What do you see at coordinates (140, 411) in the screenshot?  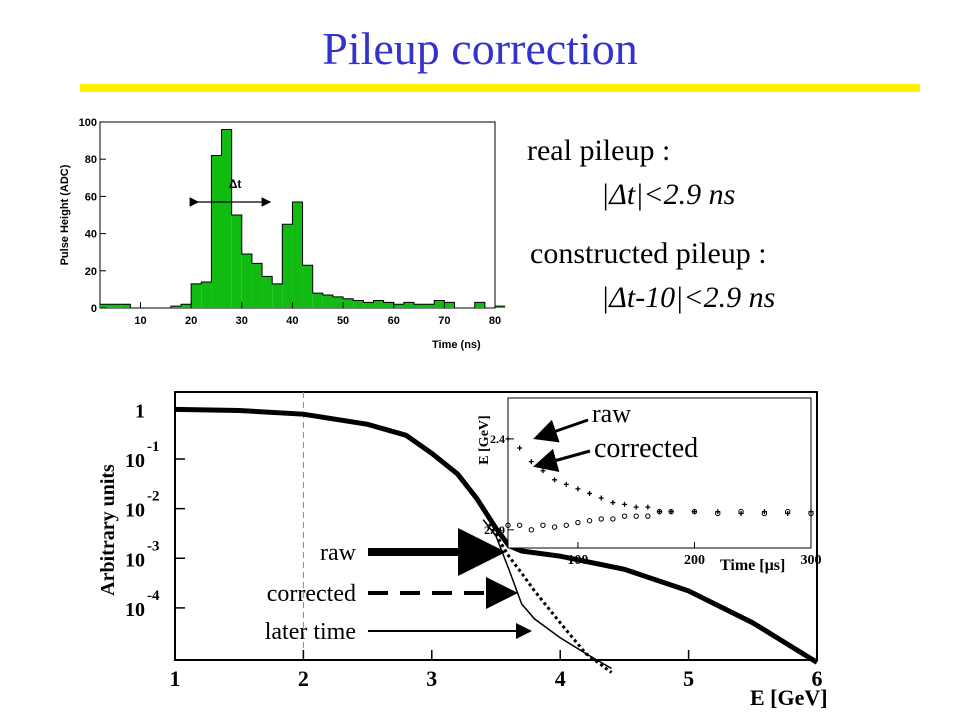 I see `main-y-tick-label: 1` at bounding box center [140, 411].